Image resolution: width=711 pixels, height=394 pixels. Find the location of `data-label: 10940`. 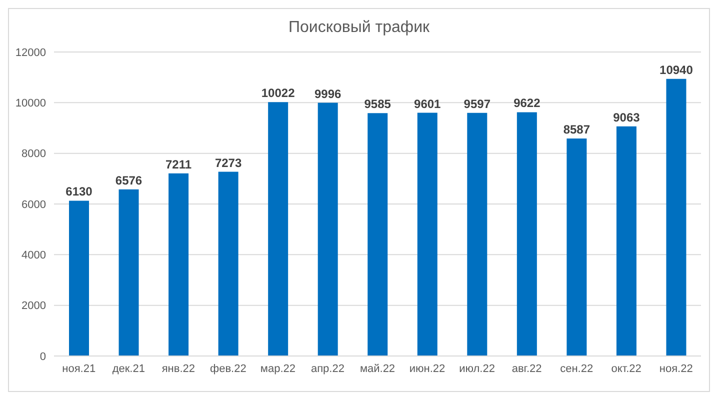

data-label: 10940 is located at coordinates (677, 69).